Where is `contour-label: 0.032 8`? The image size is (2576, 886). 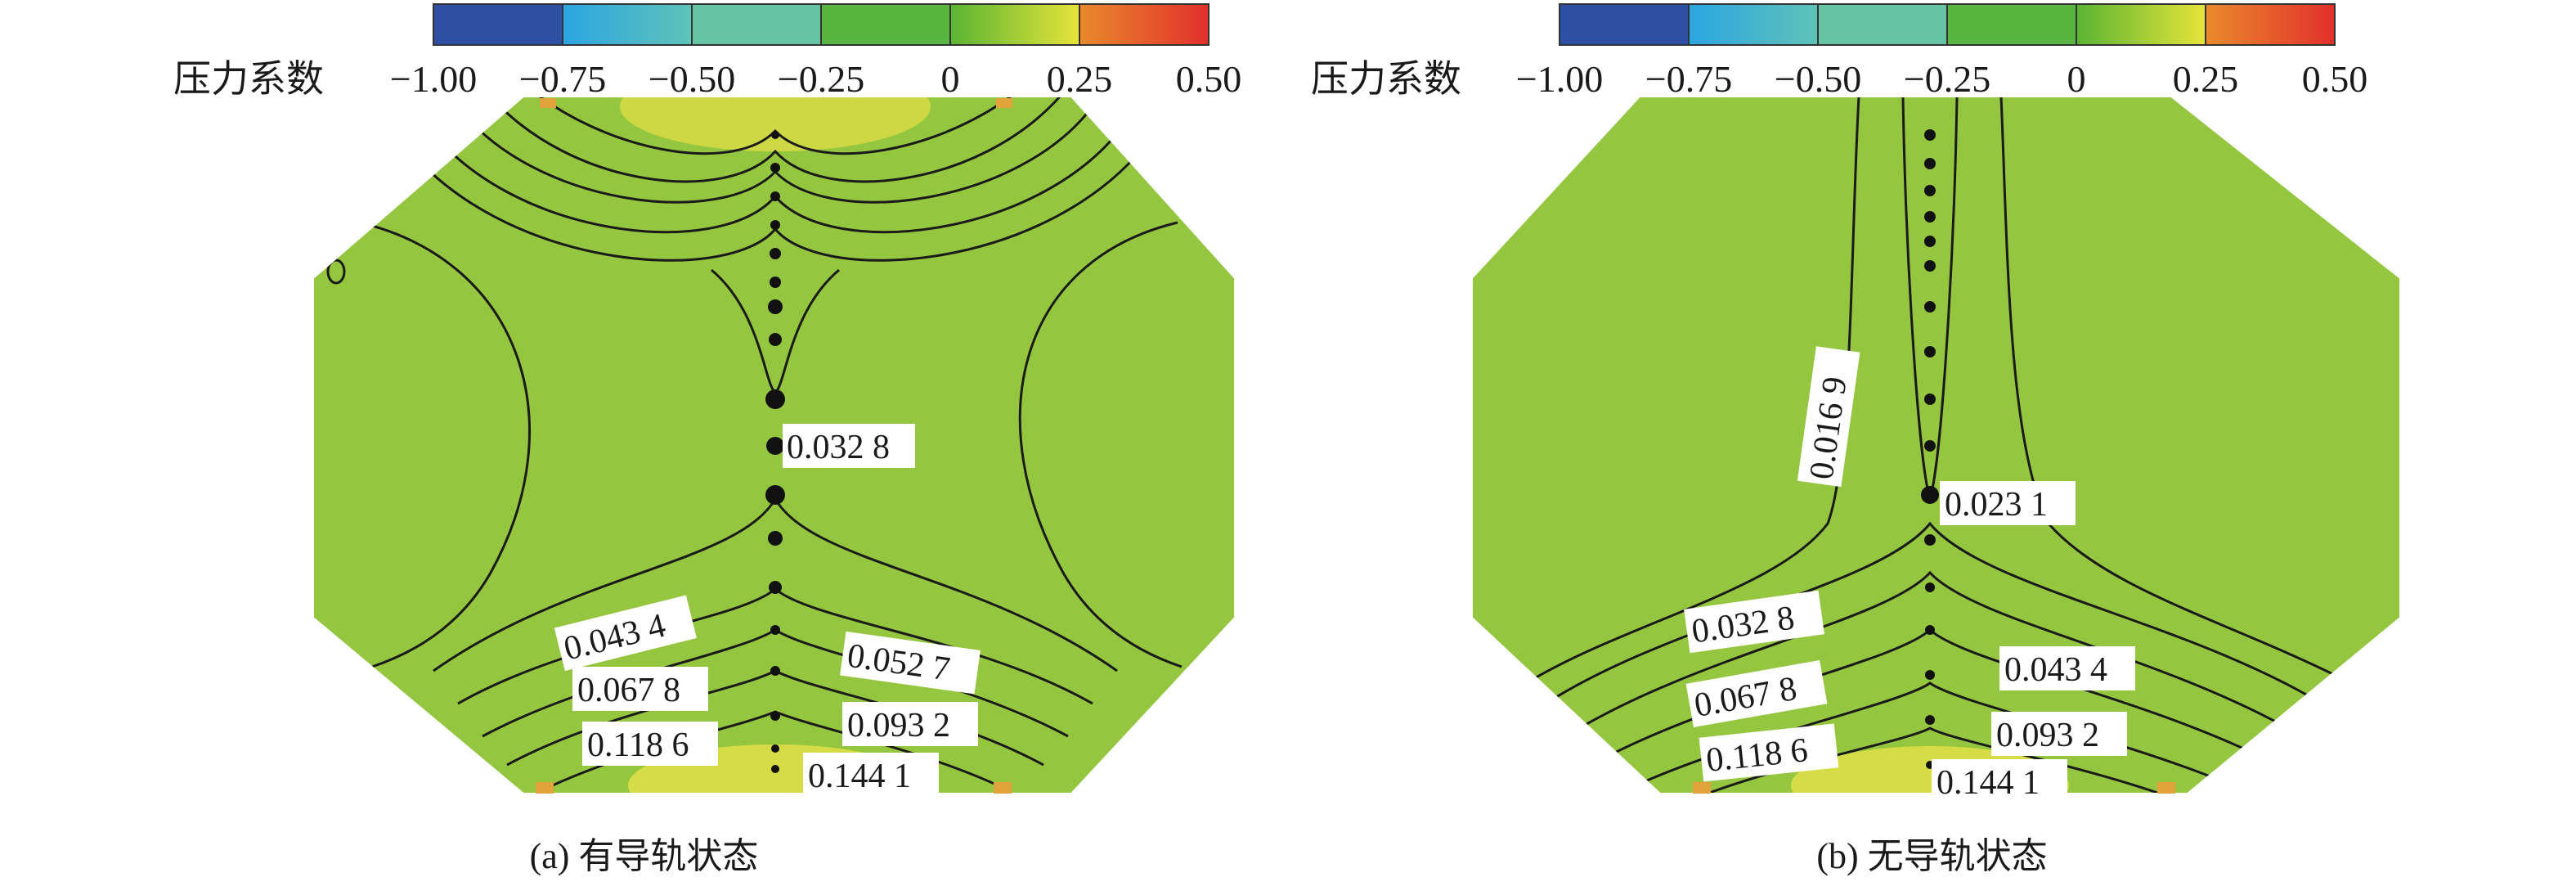 contour-label: 0.032 8 is located at coordinates (849, 446).